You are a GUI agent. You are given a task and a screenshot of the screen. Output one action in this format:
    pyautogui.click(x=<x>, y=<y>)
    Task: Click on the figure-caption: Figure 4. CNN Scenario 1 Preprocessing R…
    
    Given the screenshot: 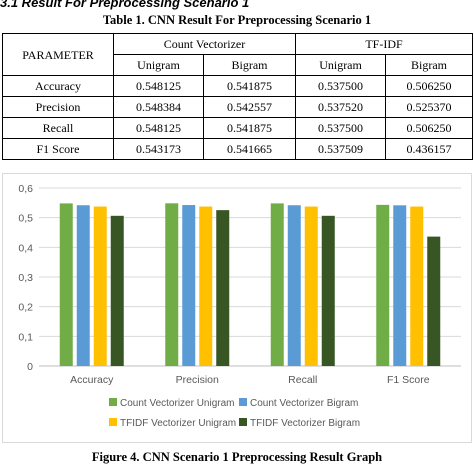 What is the action you would take?
    pyautogui.click(x=237, y=457)
    